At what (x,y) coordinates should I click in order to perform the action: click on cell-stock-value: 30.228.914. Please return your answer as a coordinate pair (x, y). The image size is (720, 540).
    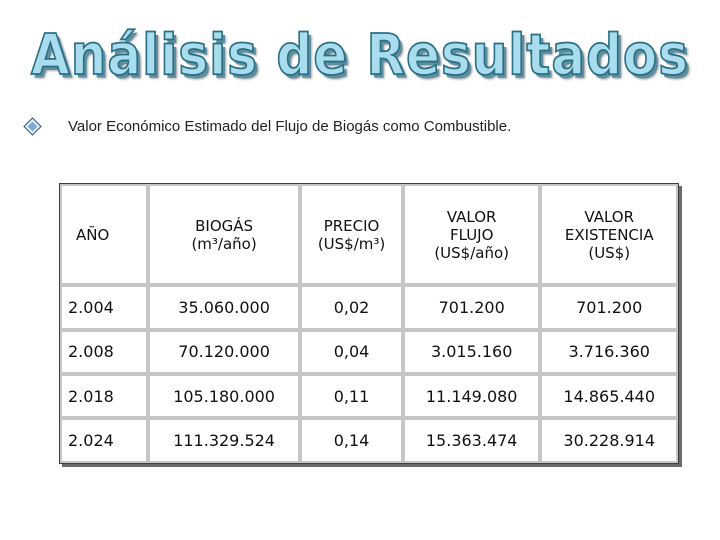
    Looking at the image, I should click on (609, 440).